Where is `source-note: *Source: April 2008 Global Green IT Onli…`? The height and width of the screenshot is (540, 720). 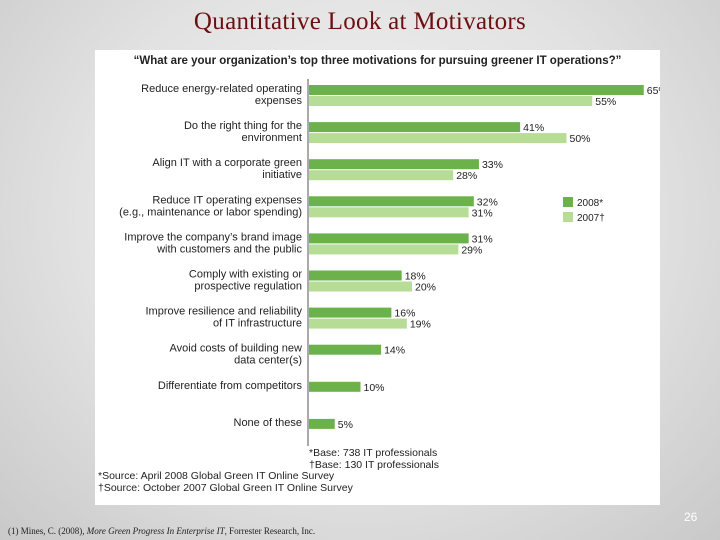
source-note: *Source: April 2008 Global Green IT Onli… is located at coordinates (225, 482).